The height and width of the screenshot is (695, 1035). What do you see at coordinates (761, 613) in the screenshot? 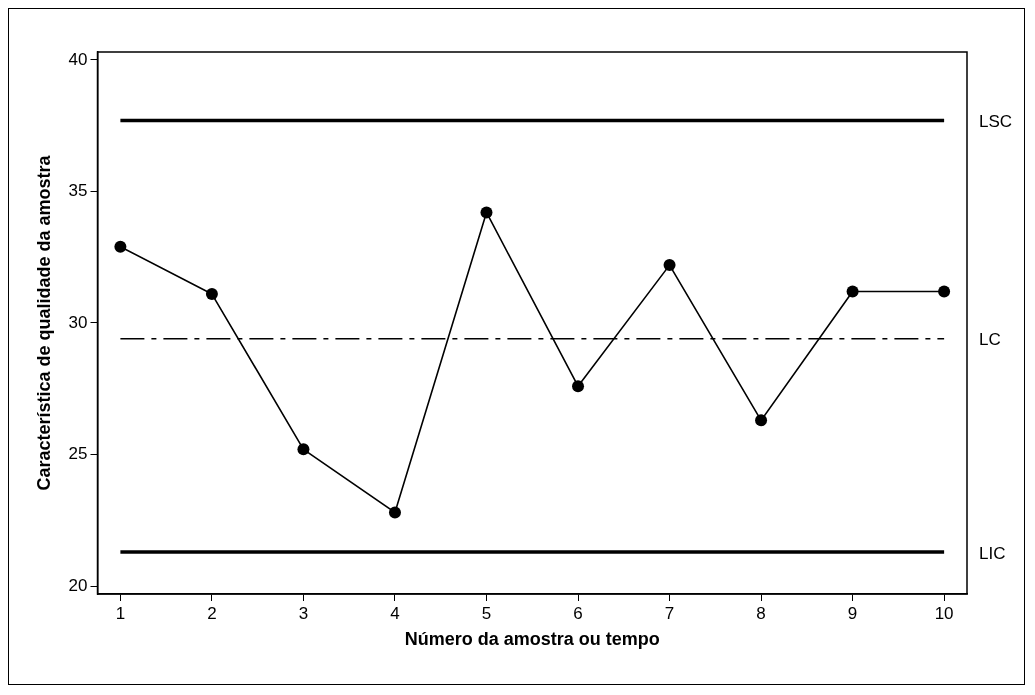
I see `x-tick-label: 8` at bounding box center [761, 613].